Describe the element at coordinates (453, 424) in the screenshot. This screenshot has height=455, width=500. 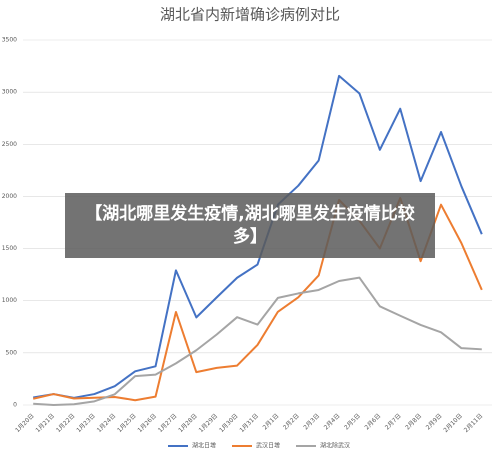
I see `x-tick-label: 2月10日` at that location.